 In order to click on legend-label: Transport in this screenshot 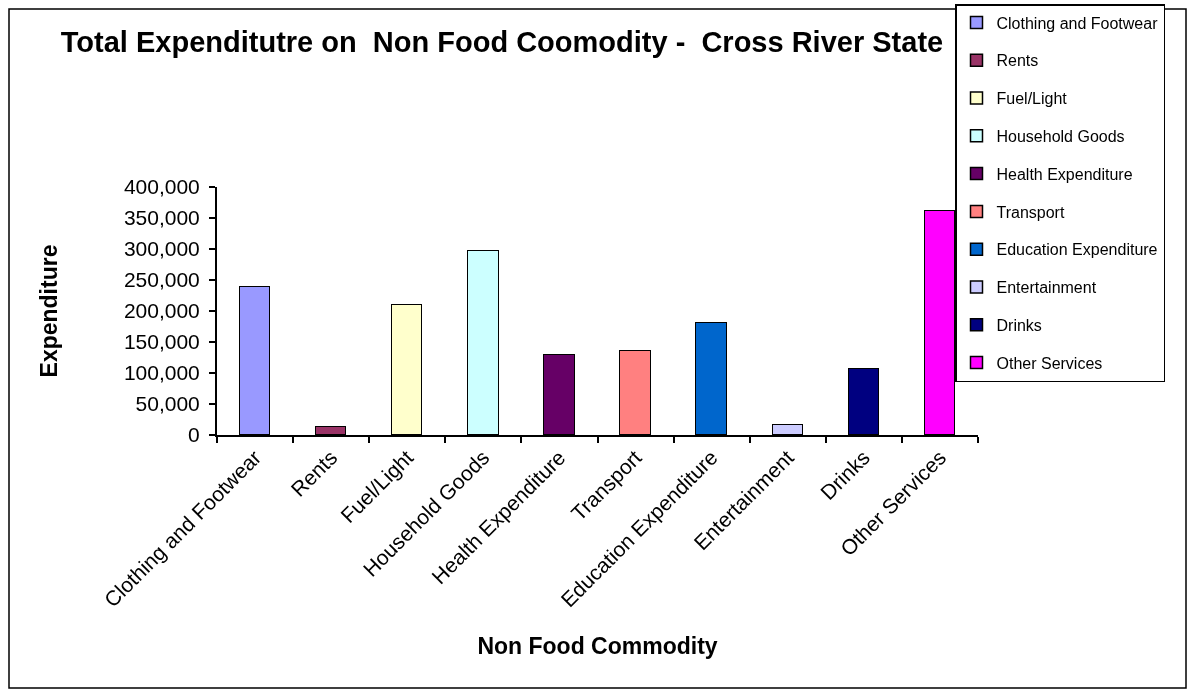, I will do `click(1030, 212)`.